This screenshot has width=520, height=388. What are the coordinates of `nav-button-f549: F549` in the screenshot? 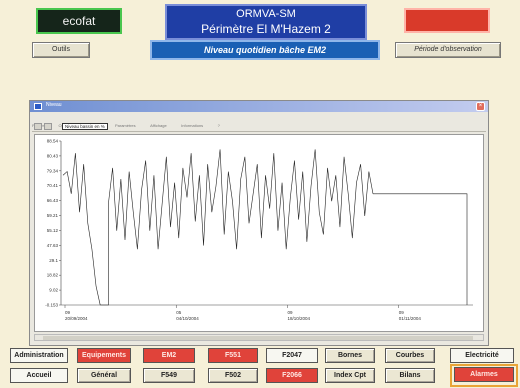 It's located at (169, 375).